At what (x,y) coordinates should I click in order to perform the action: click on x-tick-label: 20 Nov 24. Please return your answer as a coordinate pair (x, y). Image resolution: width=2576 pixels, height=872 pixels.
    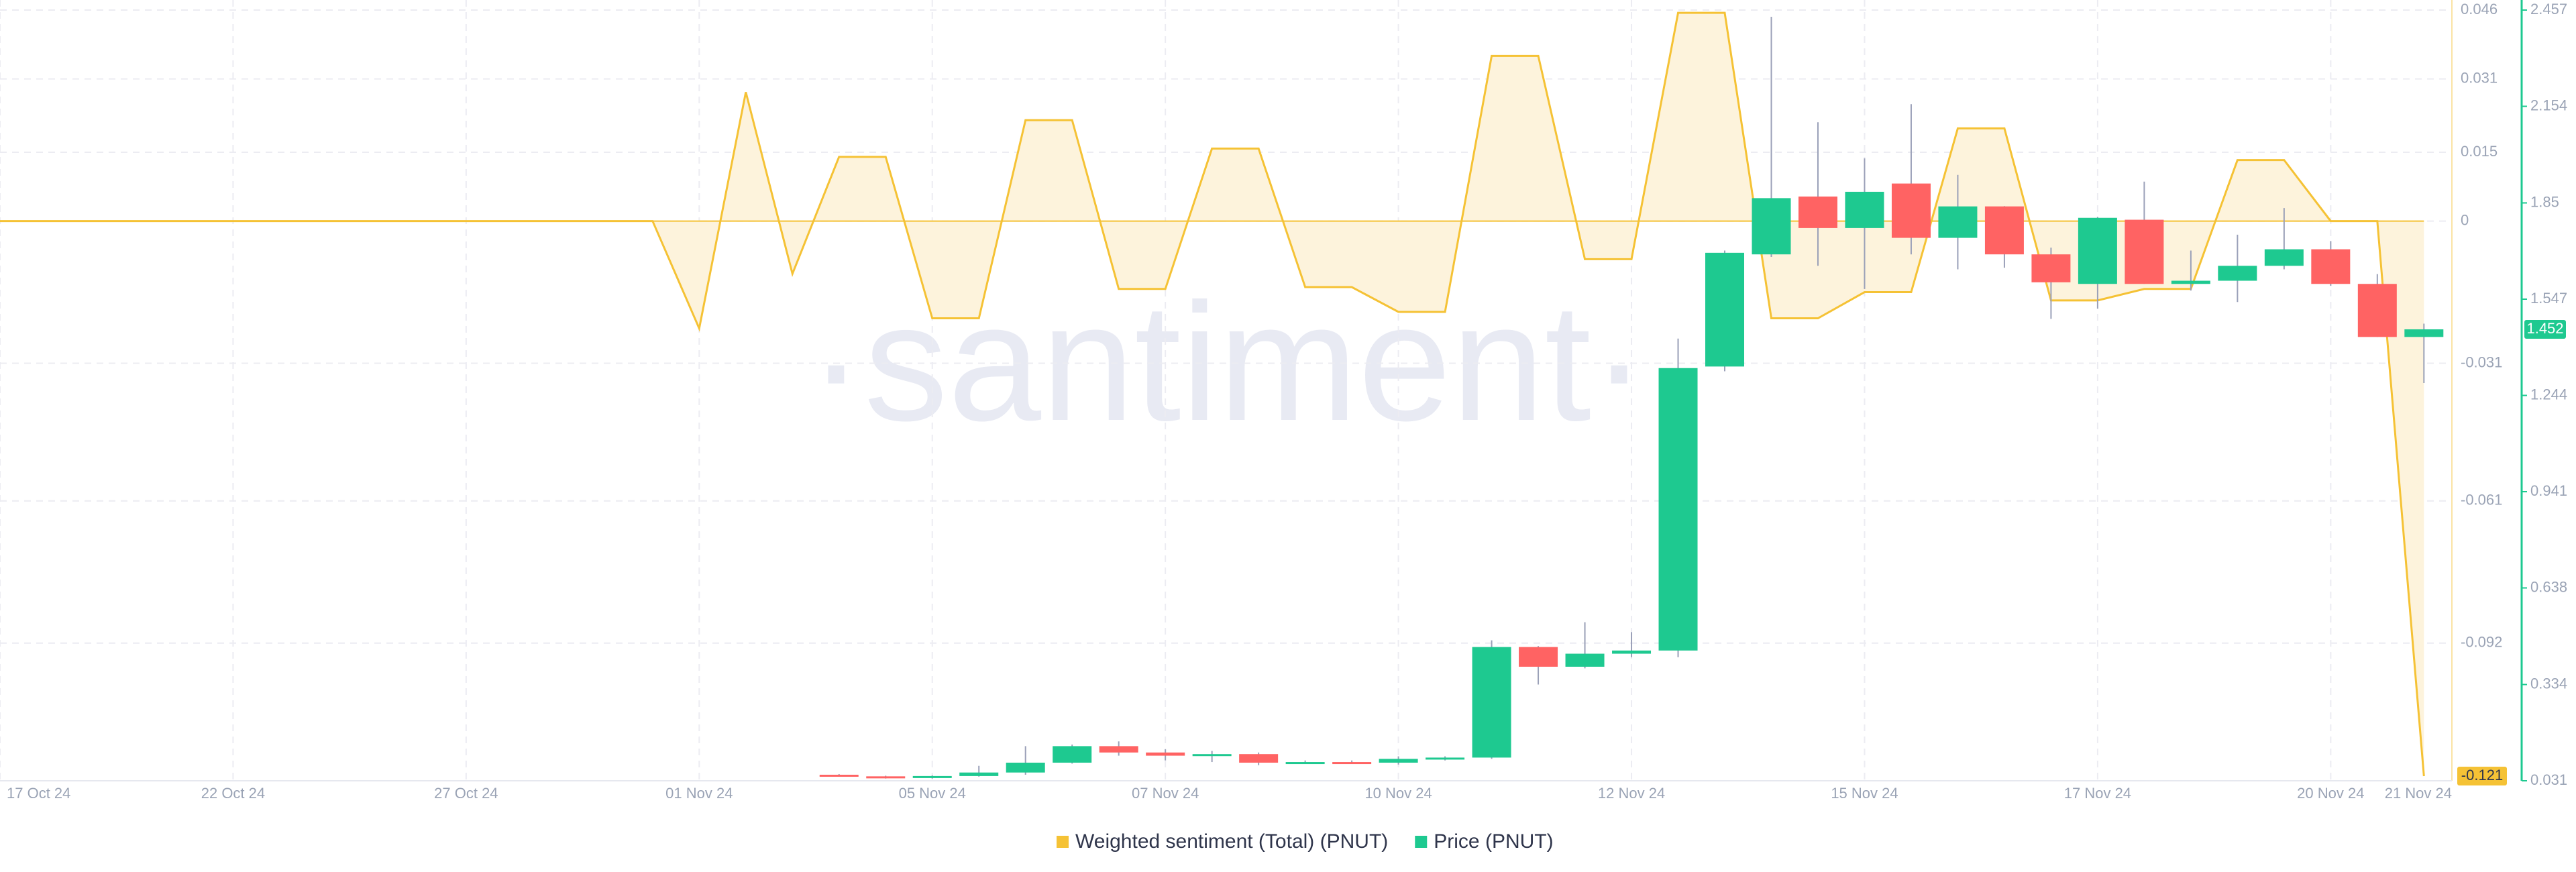
    Looking at the image, I should click on (2330, 793).